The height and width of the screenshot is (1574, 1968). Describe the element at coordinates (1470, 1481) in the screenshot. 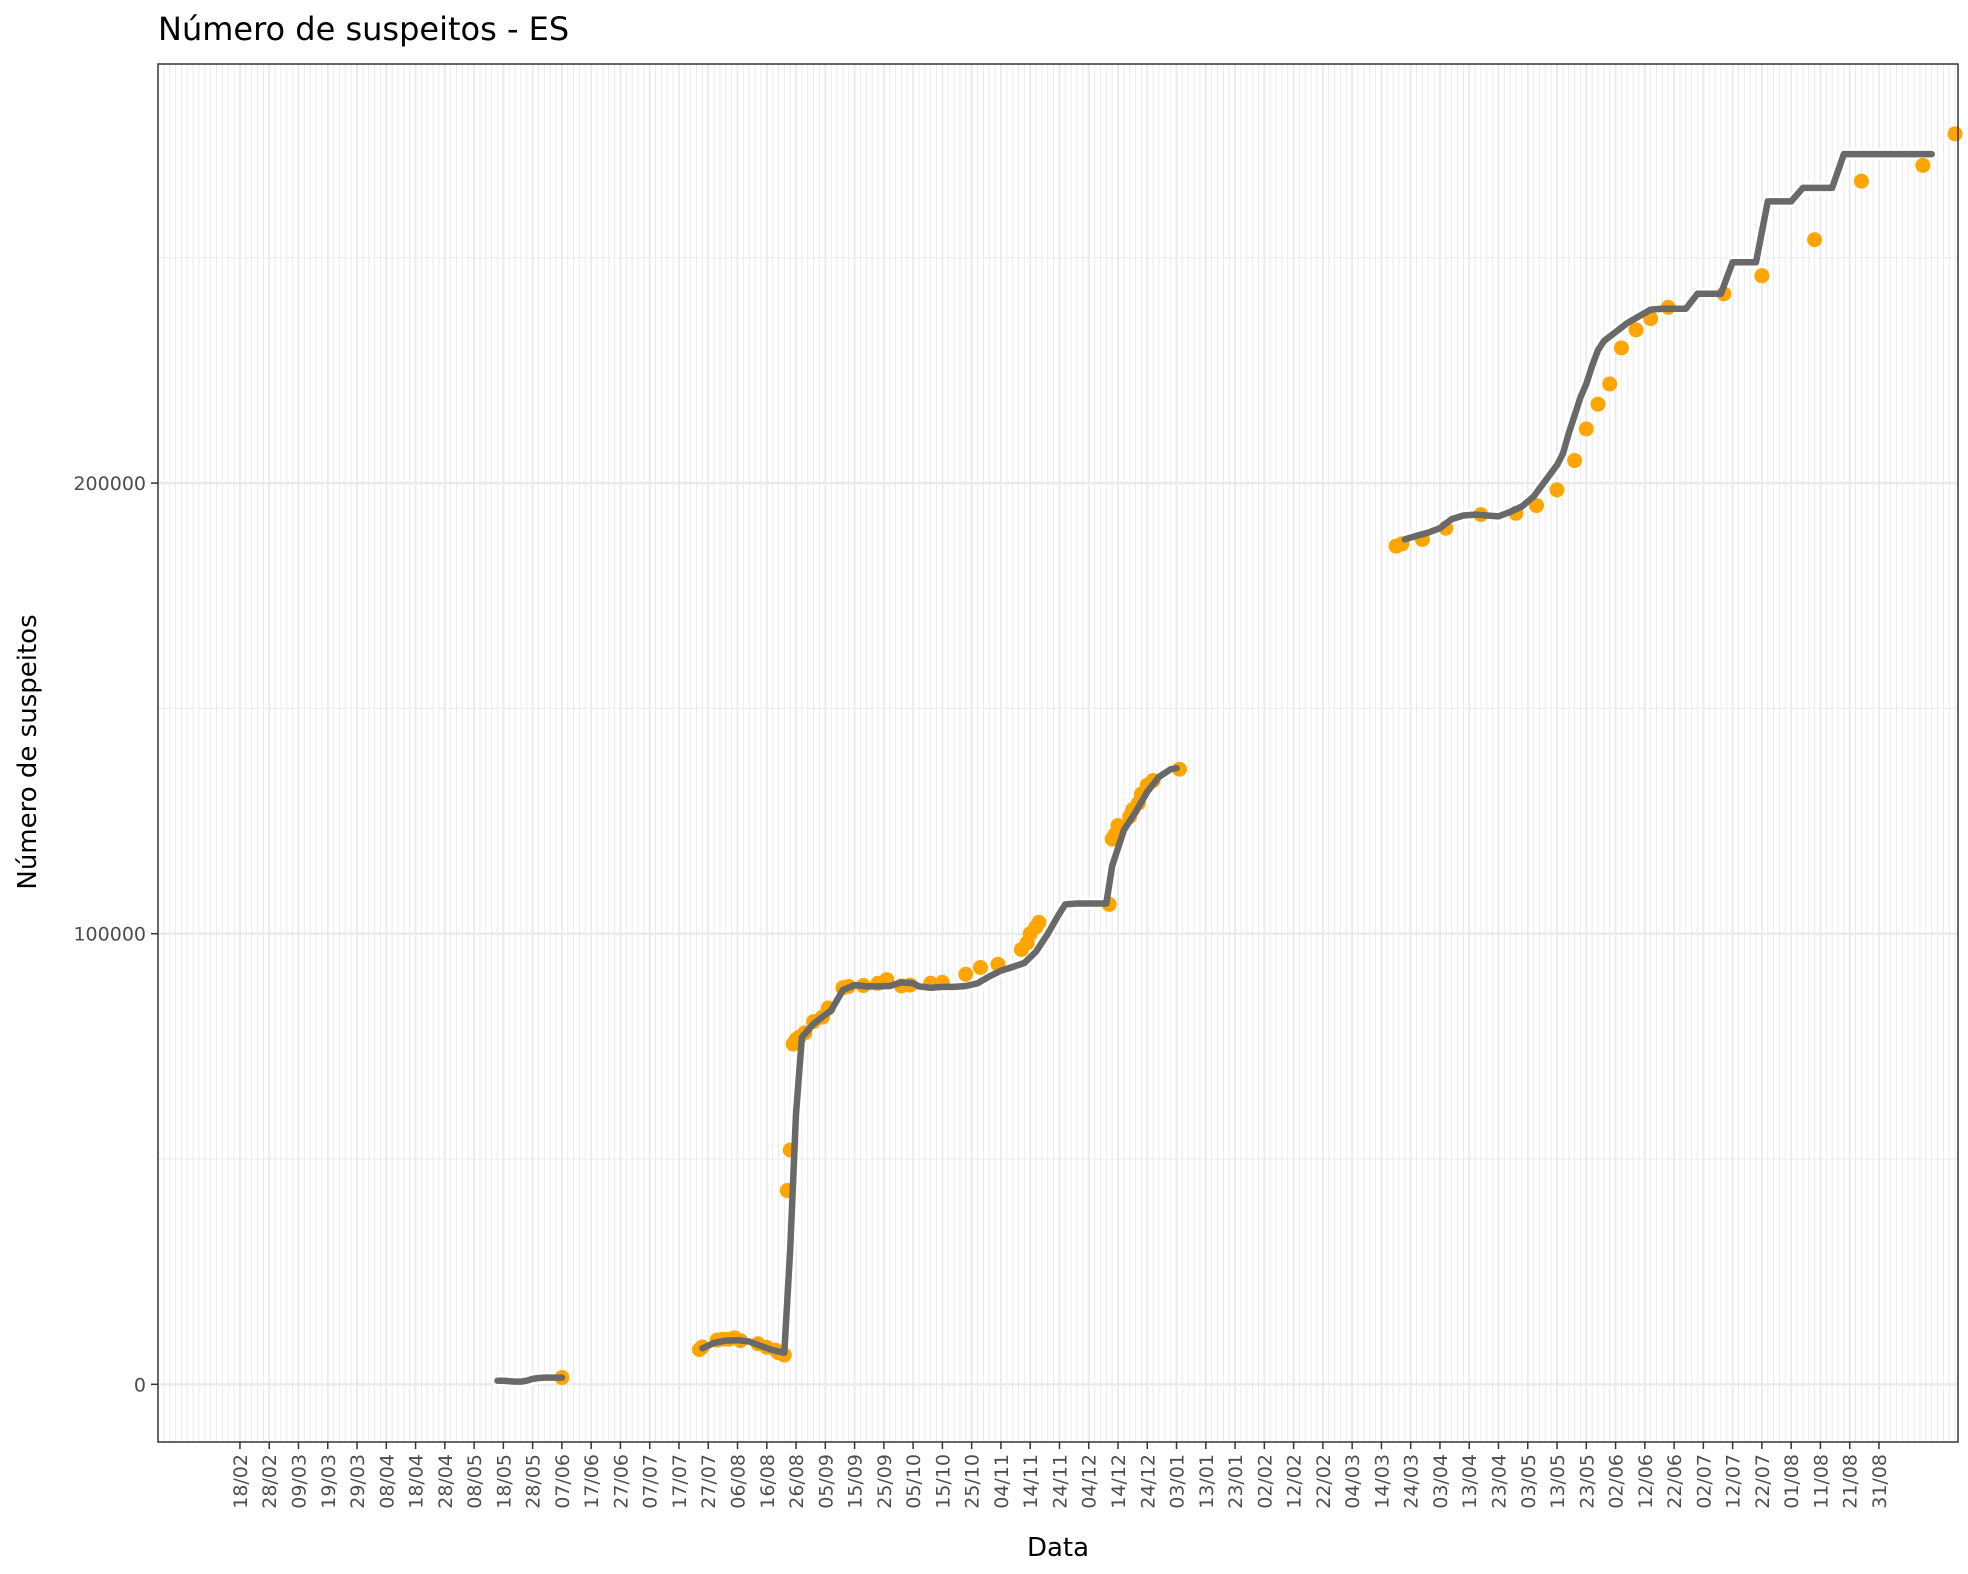

I see `x-tick-label: 13/04` at that location.